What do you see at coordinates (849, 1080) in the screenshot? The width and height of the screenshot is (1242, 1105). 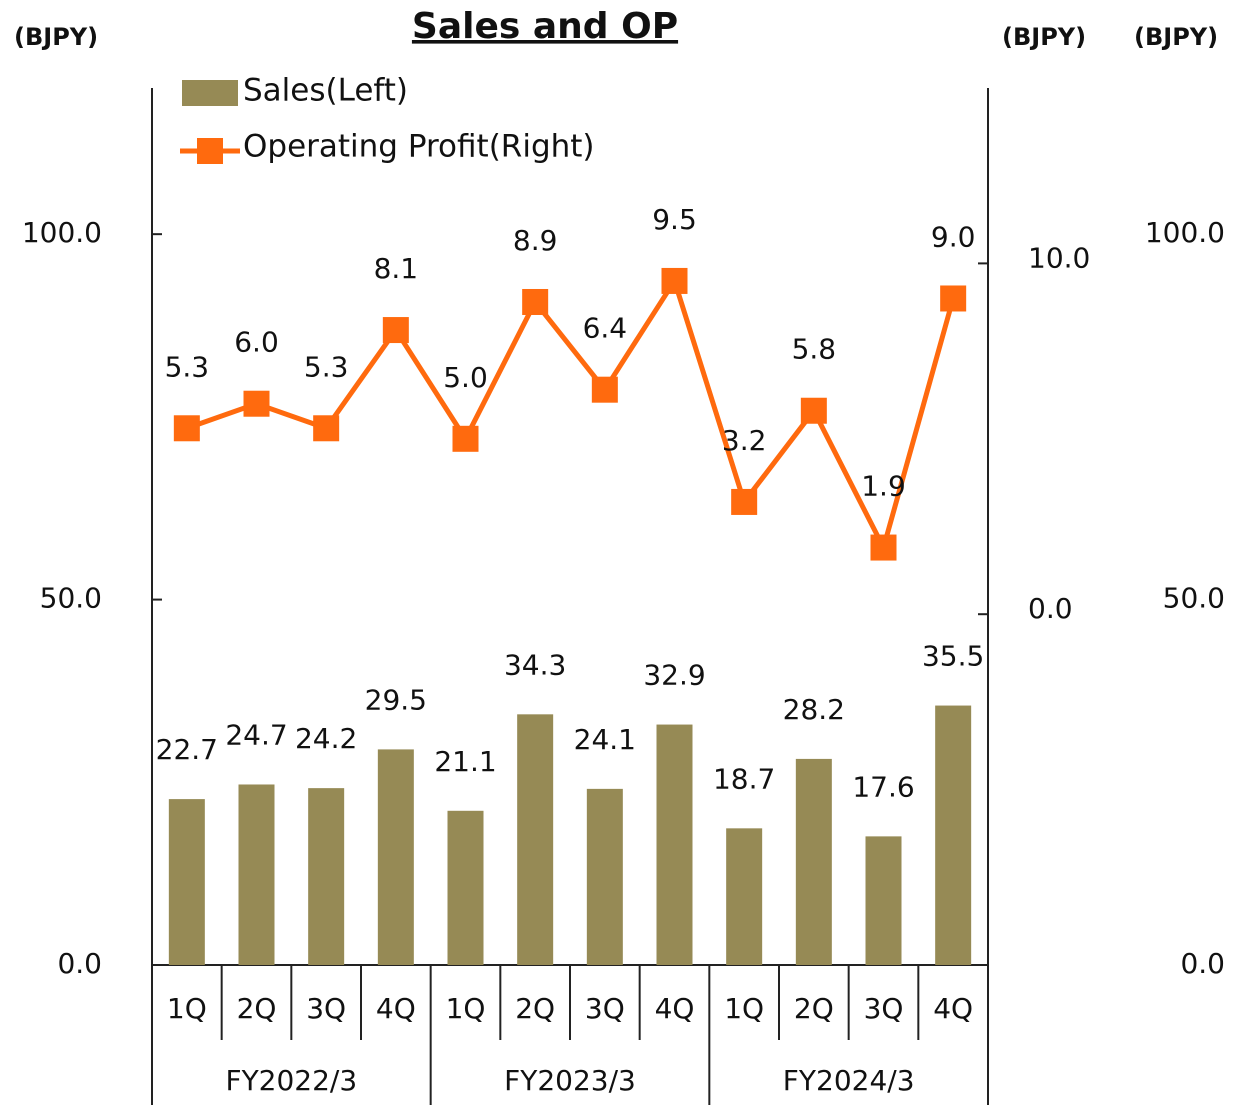 I see `group-label: FY2024/3` at bounding box center [849, 1080].